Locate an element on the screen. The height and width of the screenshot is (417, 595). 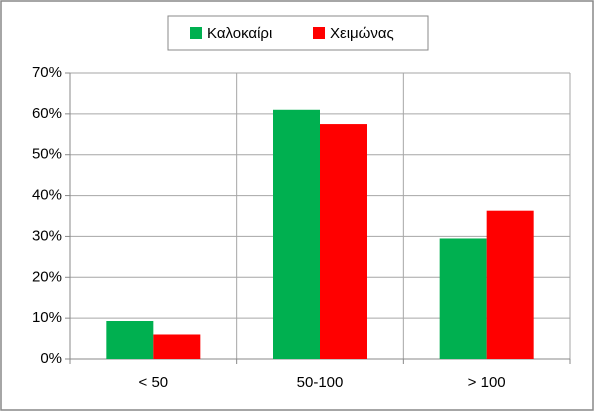
y-tick-label: 30% is located at coordinates (47, 235).